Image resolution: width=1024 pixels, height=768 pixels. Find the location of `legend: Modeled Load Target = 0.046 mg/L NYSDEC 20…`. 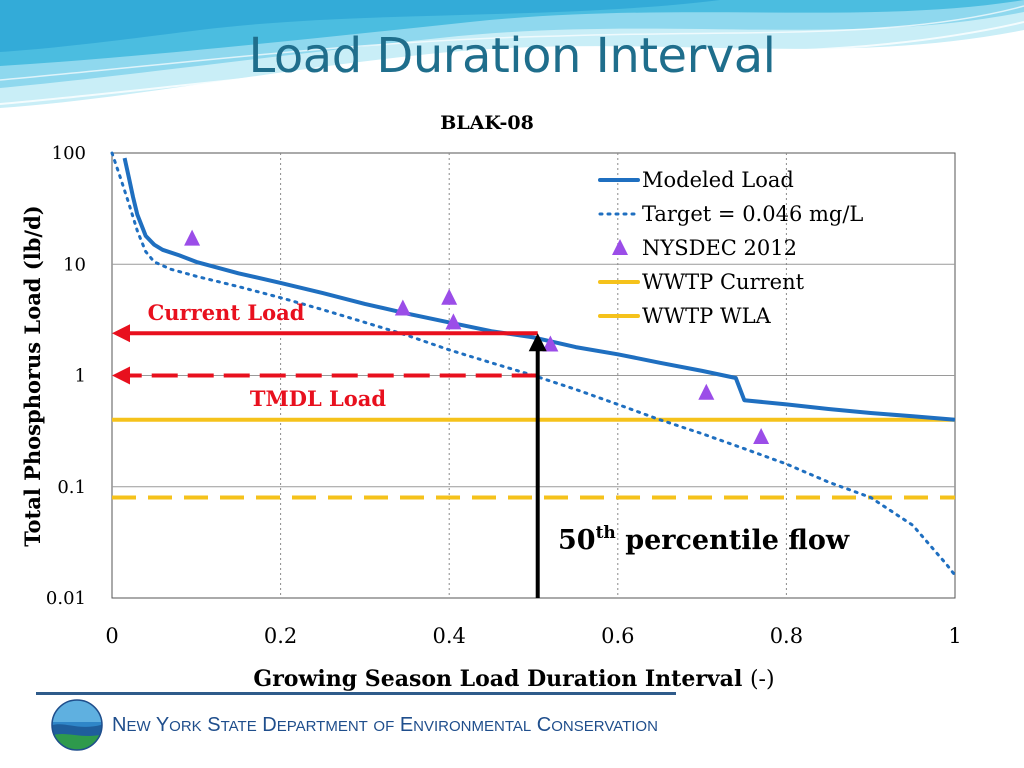

legend: Modeled Load Target = 0.046 mg/L NYSDEC 20… is located at coordinates (730, 248).